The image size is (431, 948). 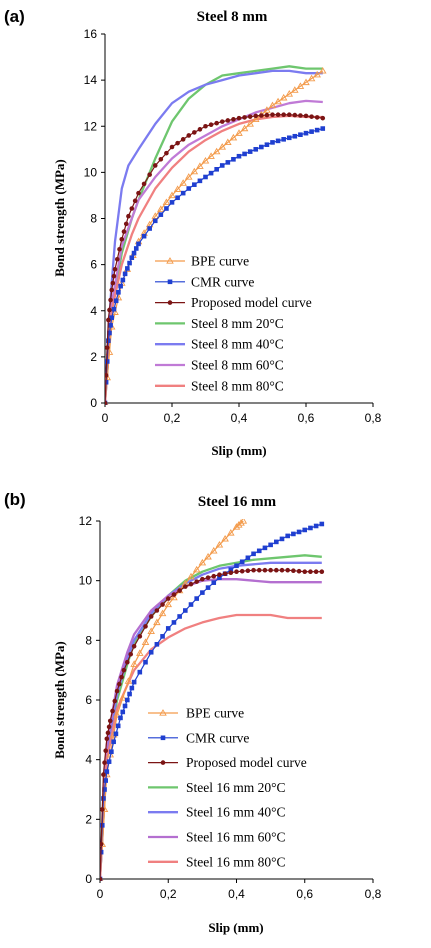 What do you see at coordinates (217, 737) in the screenshot?
I see `legend-label-b: CMR curve` at bounding box center [217, 737].